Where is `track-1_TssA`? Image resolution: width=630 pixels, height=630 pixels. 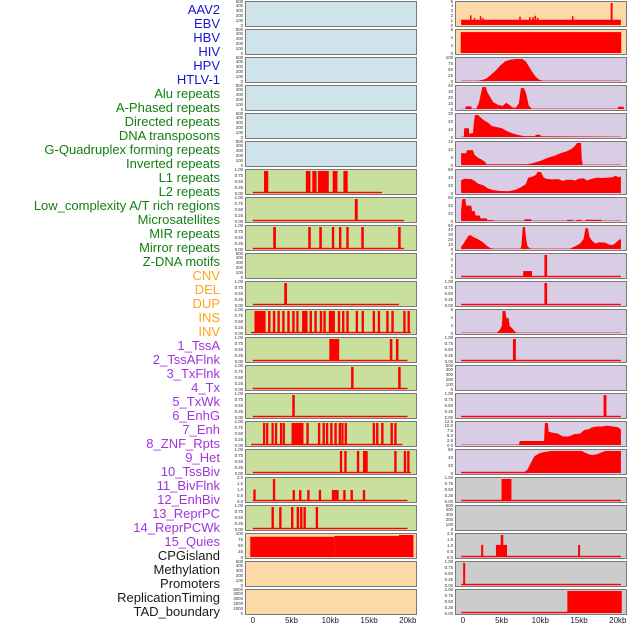 track-1_TssA is located at coordinates (541, 70).